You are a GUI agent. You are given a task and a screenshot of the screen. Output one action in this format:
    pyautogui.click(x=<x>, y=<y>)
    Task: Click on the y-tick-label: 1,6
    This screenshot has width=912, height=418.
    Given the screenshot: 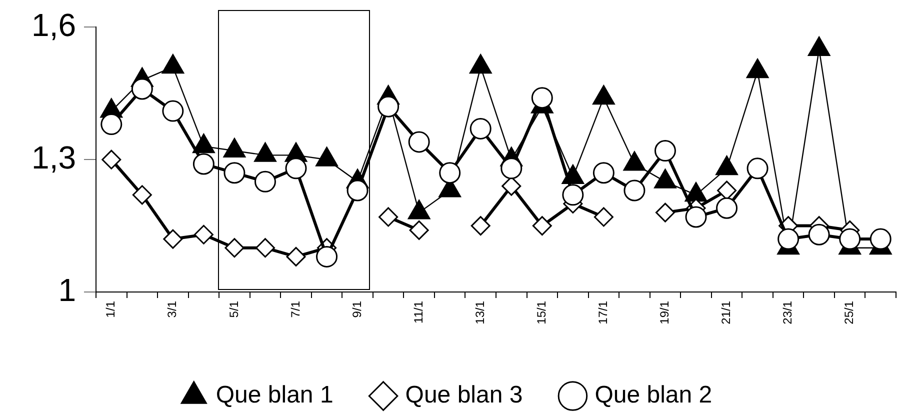 What is the action you would take?
    pyautogui.click(x=54, y=25)
    